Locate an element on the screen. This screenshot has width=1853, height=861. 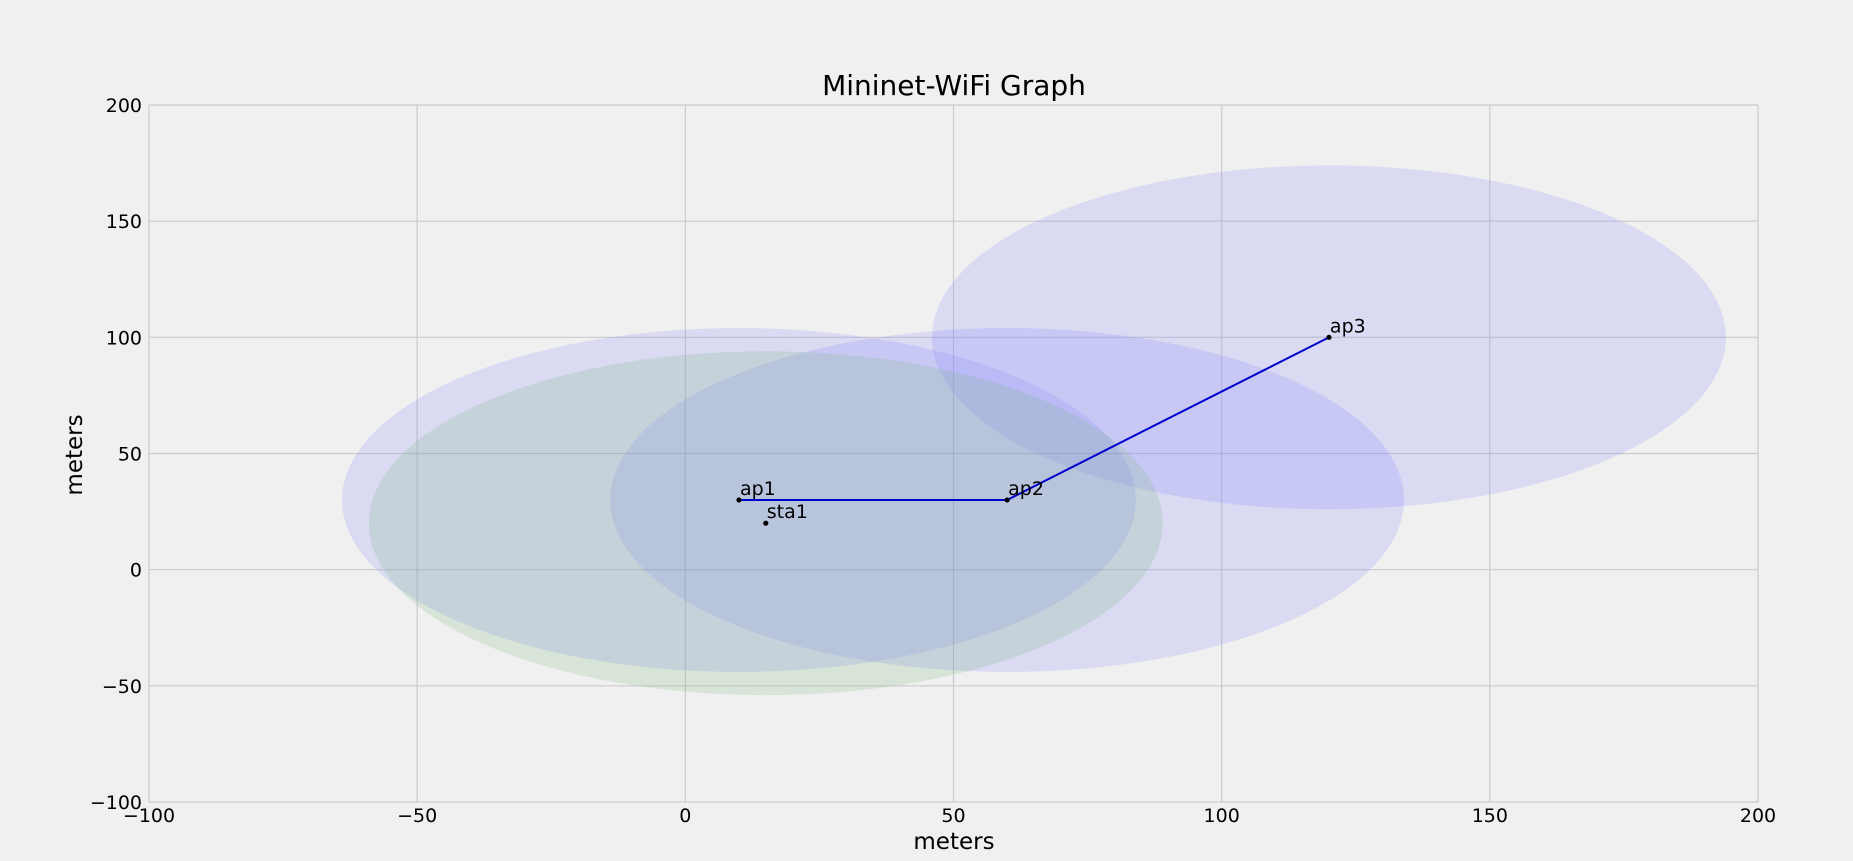
node-point-ap3 is located at coordinates (1329, 337).